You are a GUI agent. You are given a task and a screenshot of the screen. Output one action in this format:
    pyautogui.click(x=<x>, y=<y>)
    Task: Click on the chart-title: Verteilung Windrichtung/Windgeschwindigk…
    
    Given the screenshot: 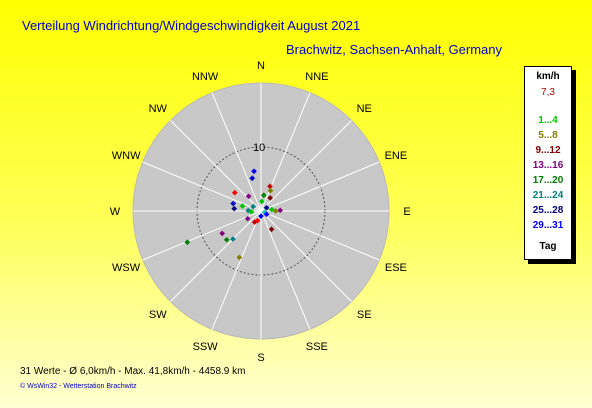 What is the action you would take?
    pyautogui.click(x=191, y=25)
    